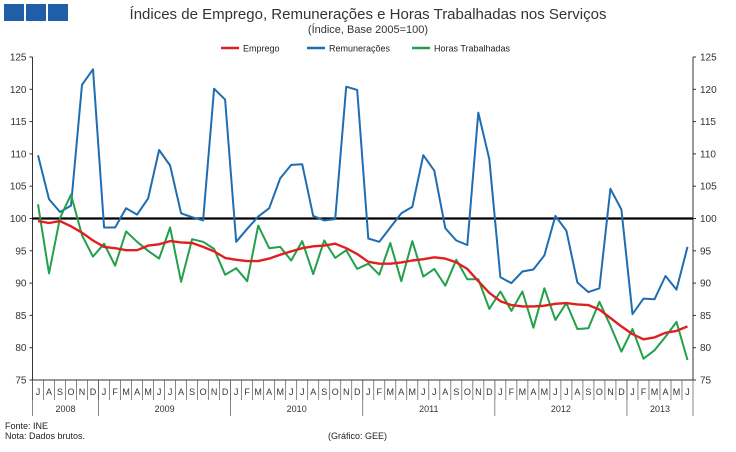 This screenshot has height=452, width=736. Describe the element at coordinates (428, 409) in the screenshot. I see `year-label: 2011` at that location.